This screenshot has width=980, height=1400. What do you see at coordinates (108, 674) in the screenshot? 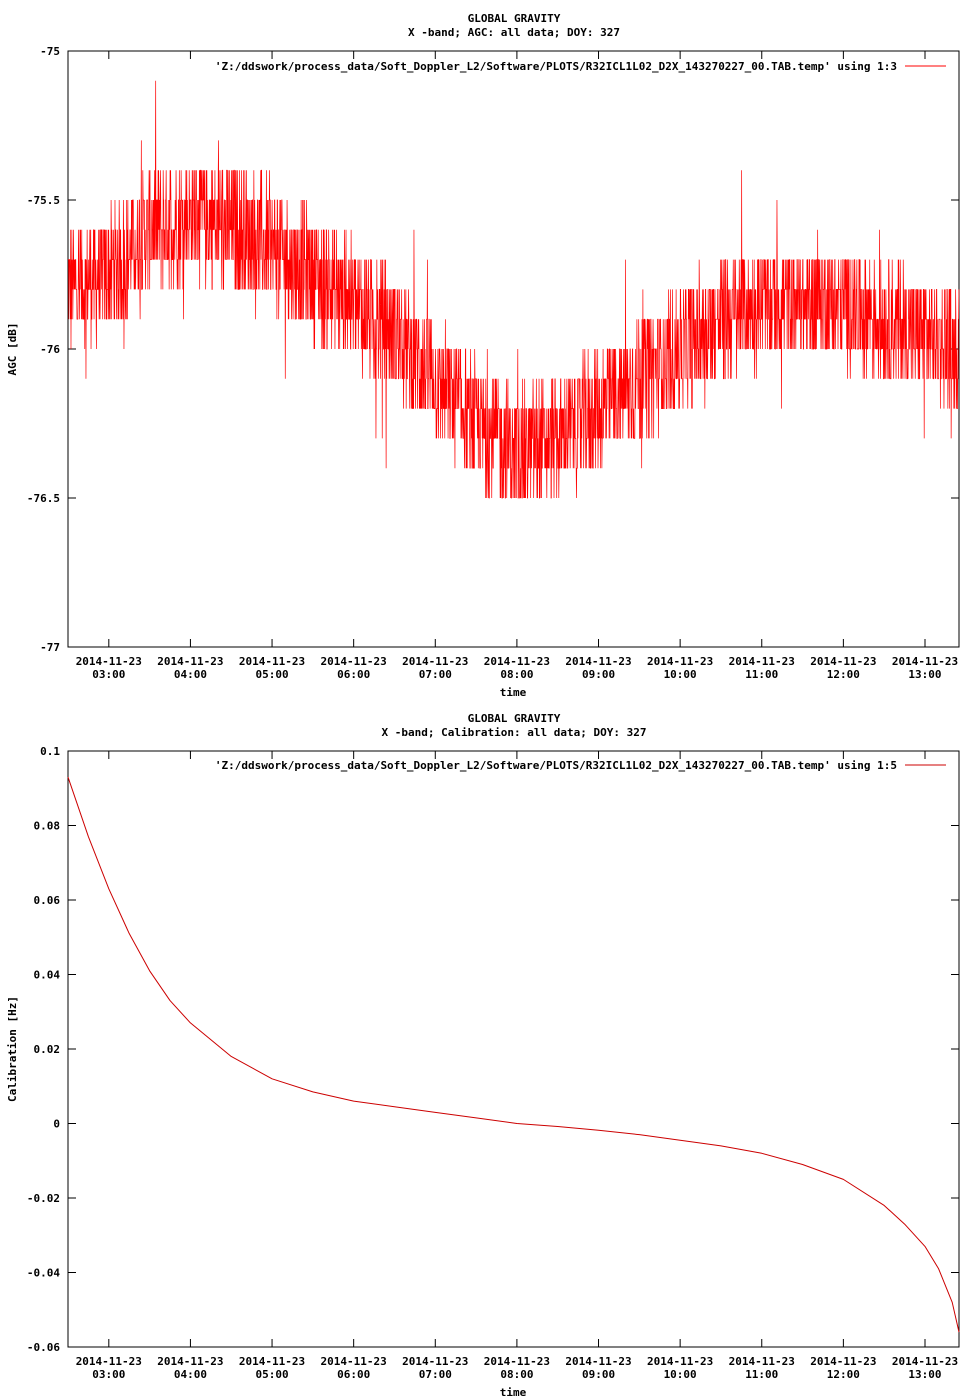
I see `agc-x-tick-time: 03:00` at bounding box center [108, 674].